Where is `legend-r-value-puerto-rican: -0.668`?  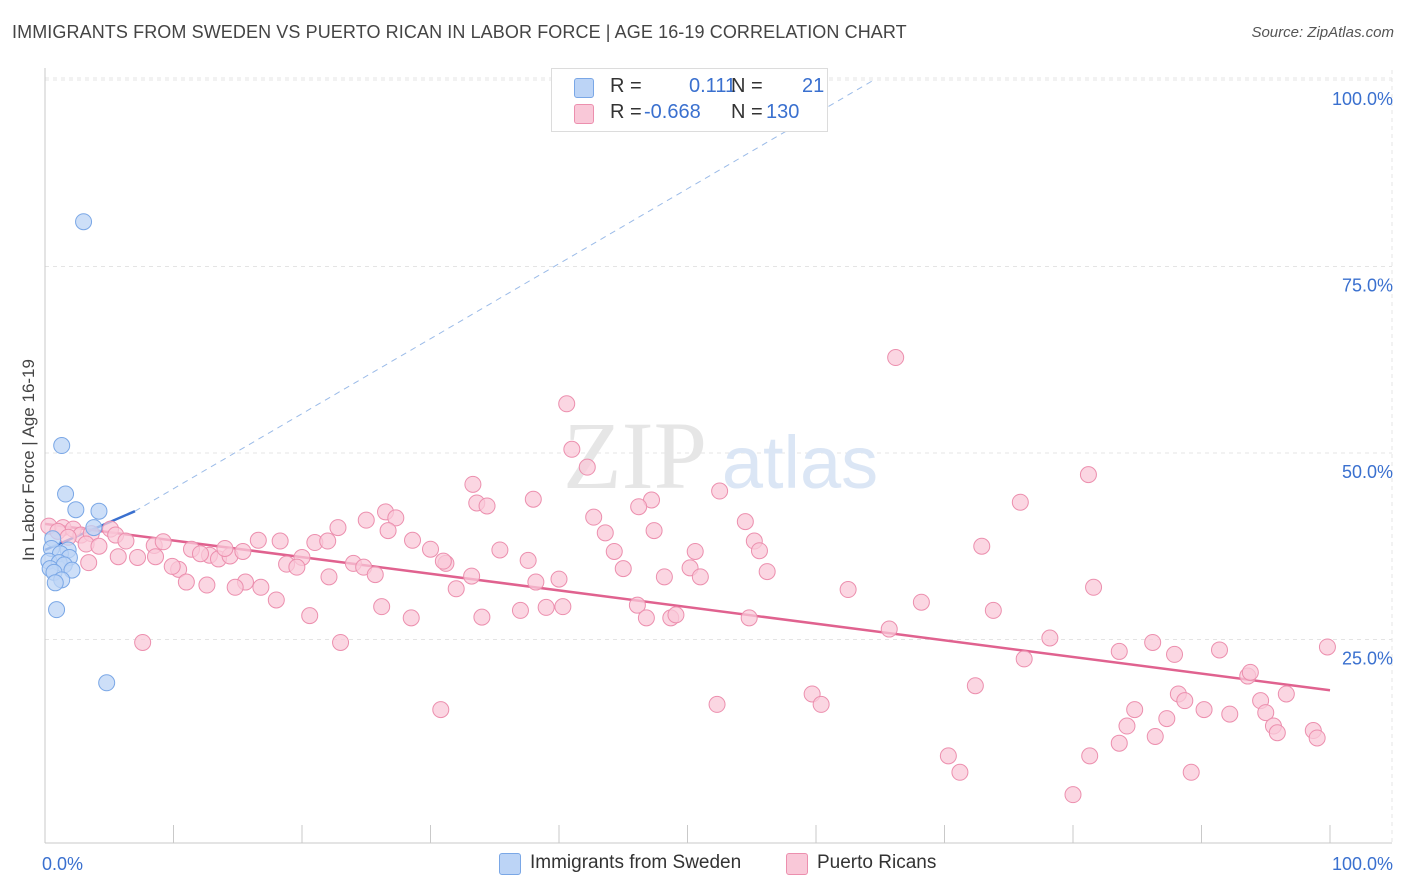
legend-r-value-puerto-rican: -0.668 is located at coordinates (672, 112).